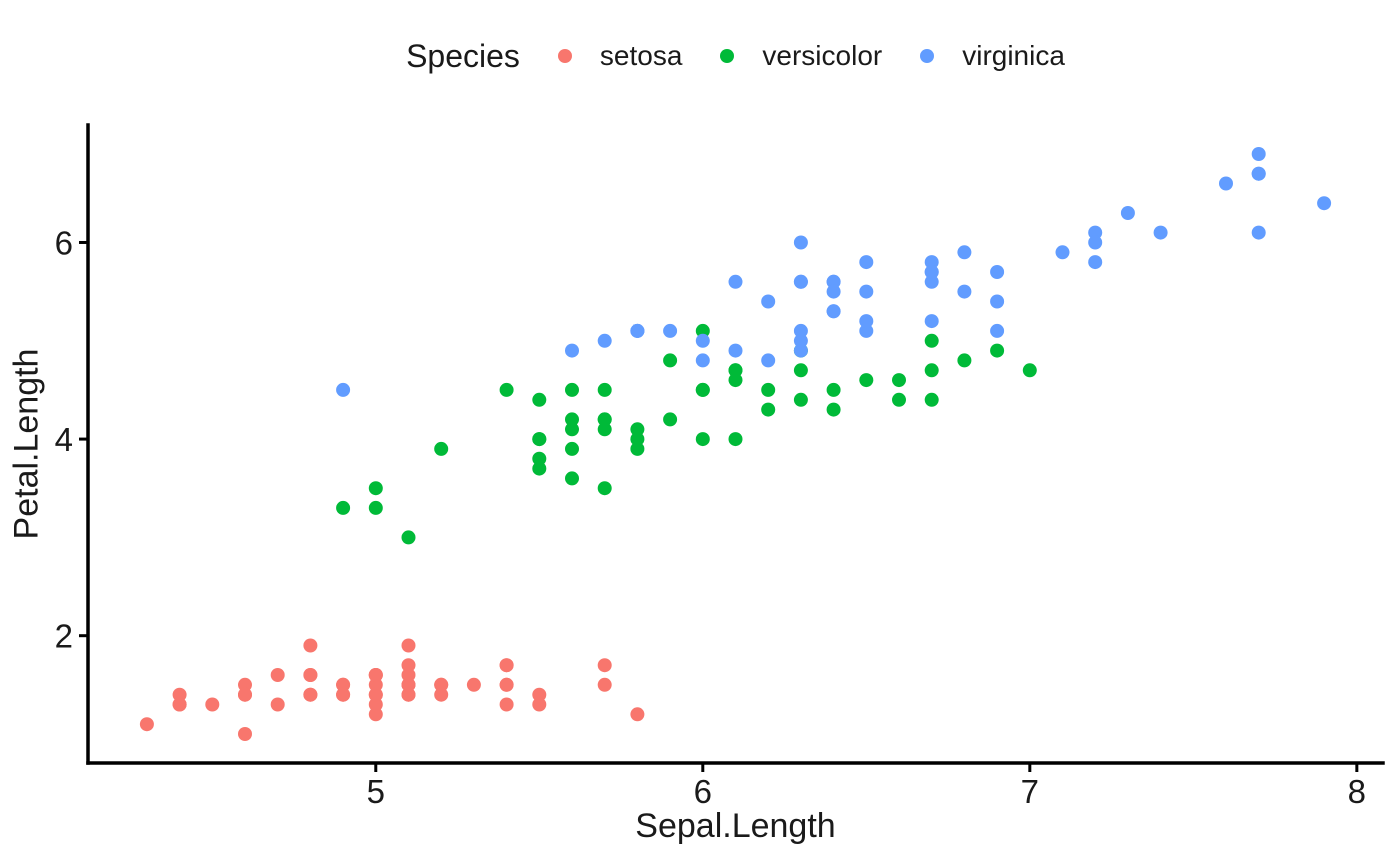 The height and width of the screenshot is (866, 1400). Describe the element at coordinates (641, 55) in the screenshot. I see `legend-label-setosa: setosa` at that location.